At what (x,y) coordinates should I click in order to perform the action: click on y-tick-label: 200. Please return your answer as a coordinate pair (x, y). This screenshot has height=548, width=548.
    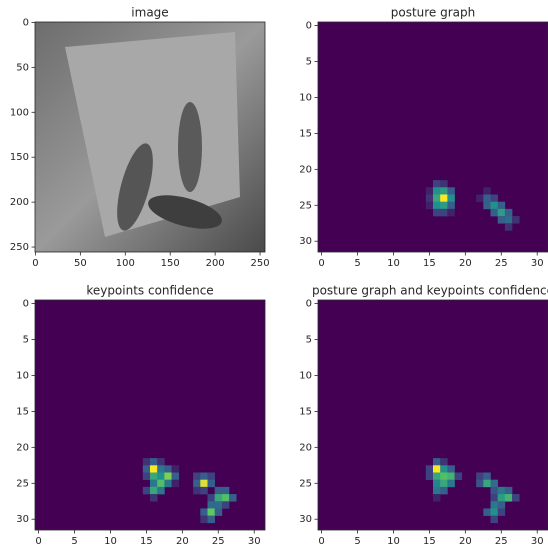
    Looking at the image, I should click on (19, 202).